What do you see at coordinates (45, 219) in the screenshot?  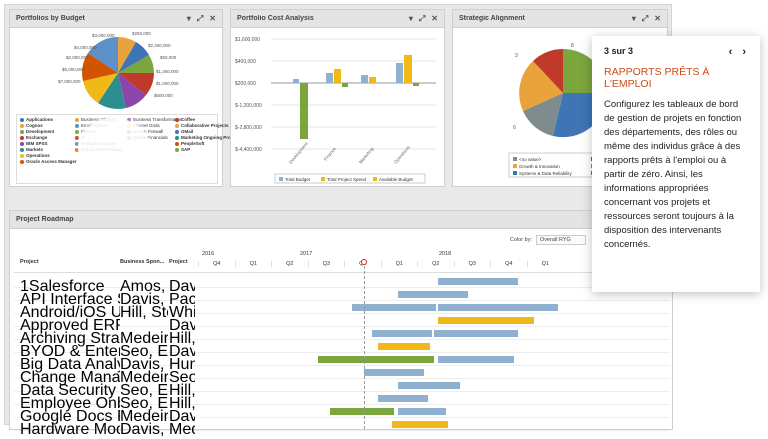 I see `roadmap-panel-title: Project Roadmap` at bounding box center [45, 219].